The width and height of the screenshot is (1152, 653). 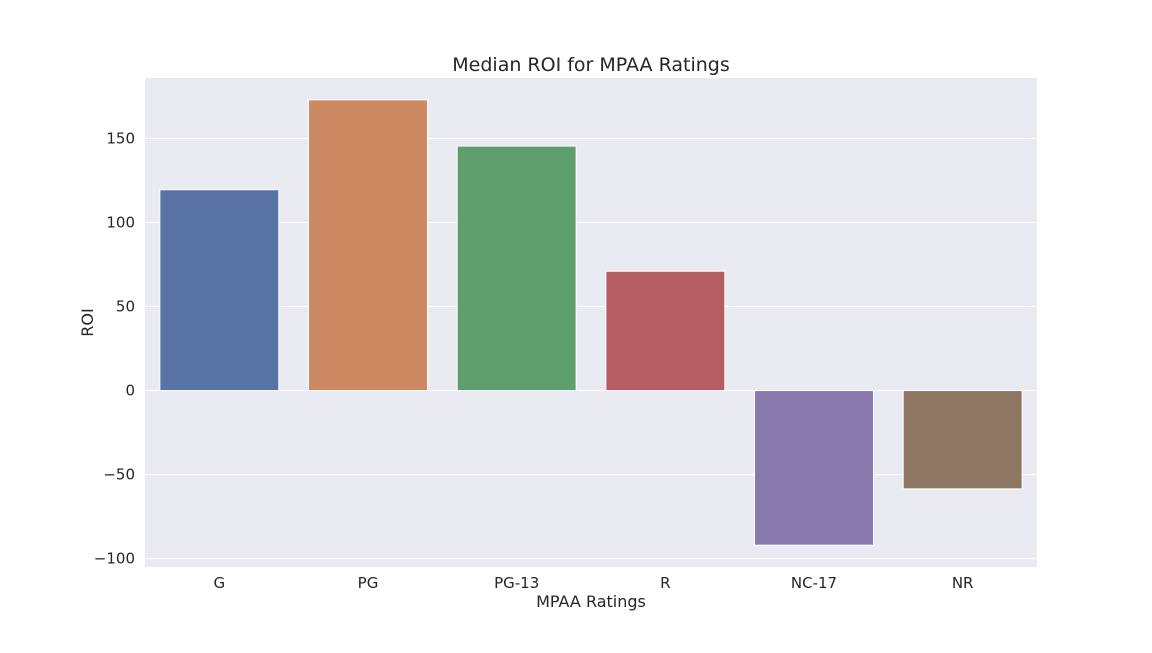 I want to click on y-tick-label: 150, so click(x=120, y=138).